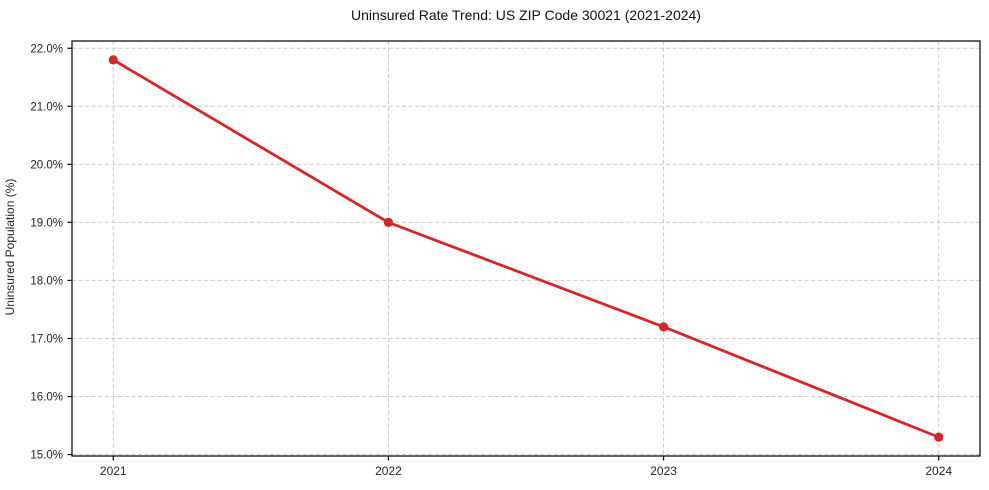 The height and width of the screenshot is (490, 989). What do you see at coordinates (46, 398) in the screenshot?
I see `y-tick-label: 16.0%` at bounding box center [46, 398].